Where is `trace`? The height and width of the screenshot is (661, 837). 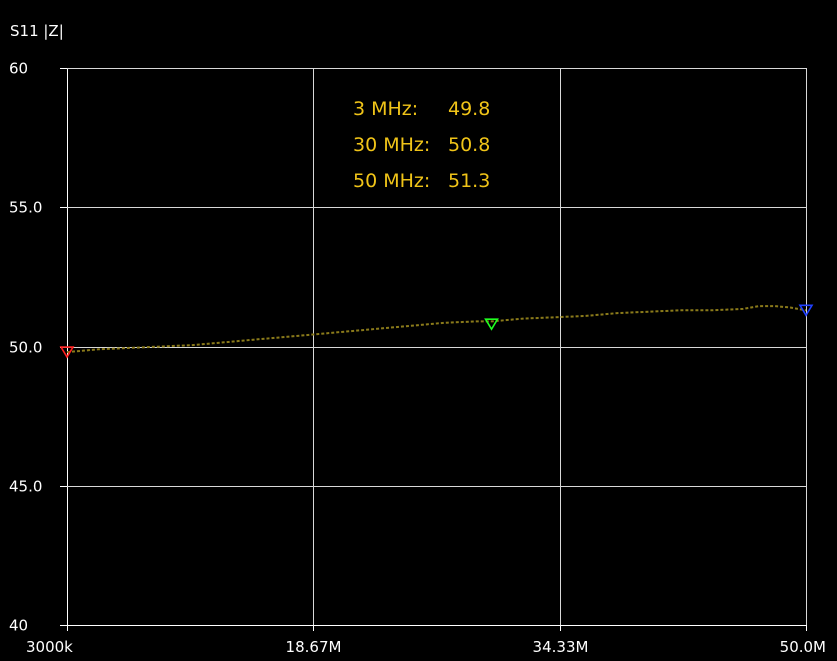 trace is located at coordinates (436, 329).